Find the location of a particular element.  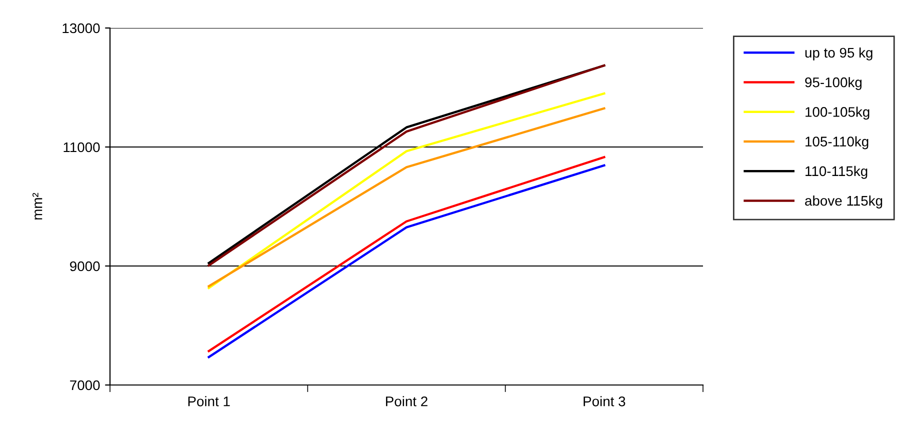

y-axis-title: mm² is located at coordinates (37, 206).